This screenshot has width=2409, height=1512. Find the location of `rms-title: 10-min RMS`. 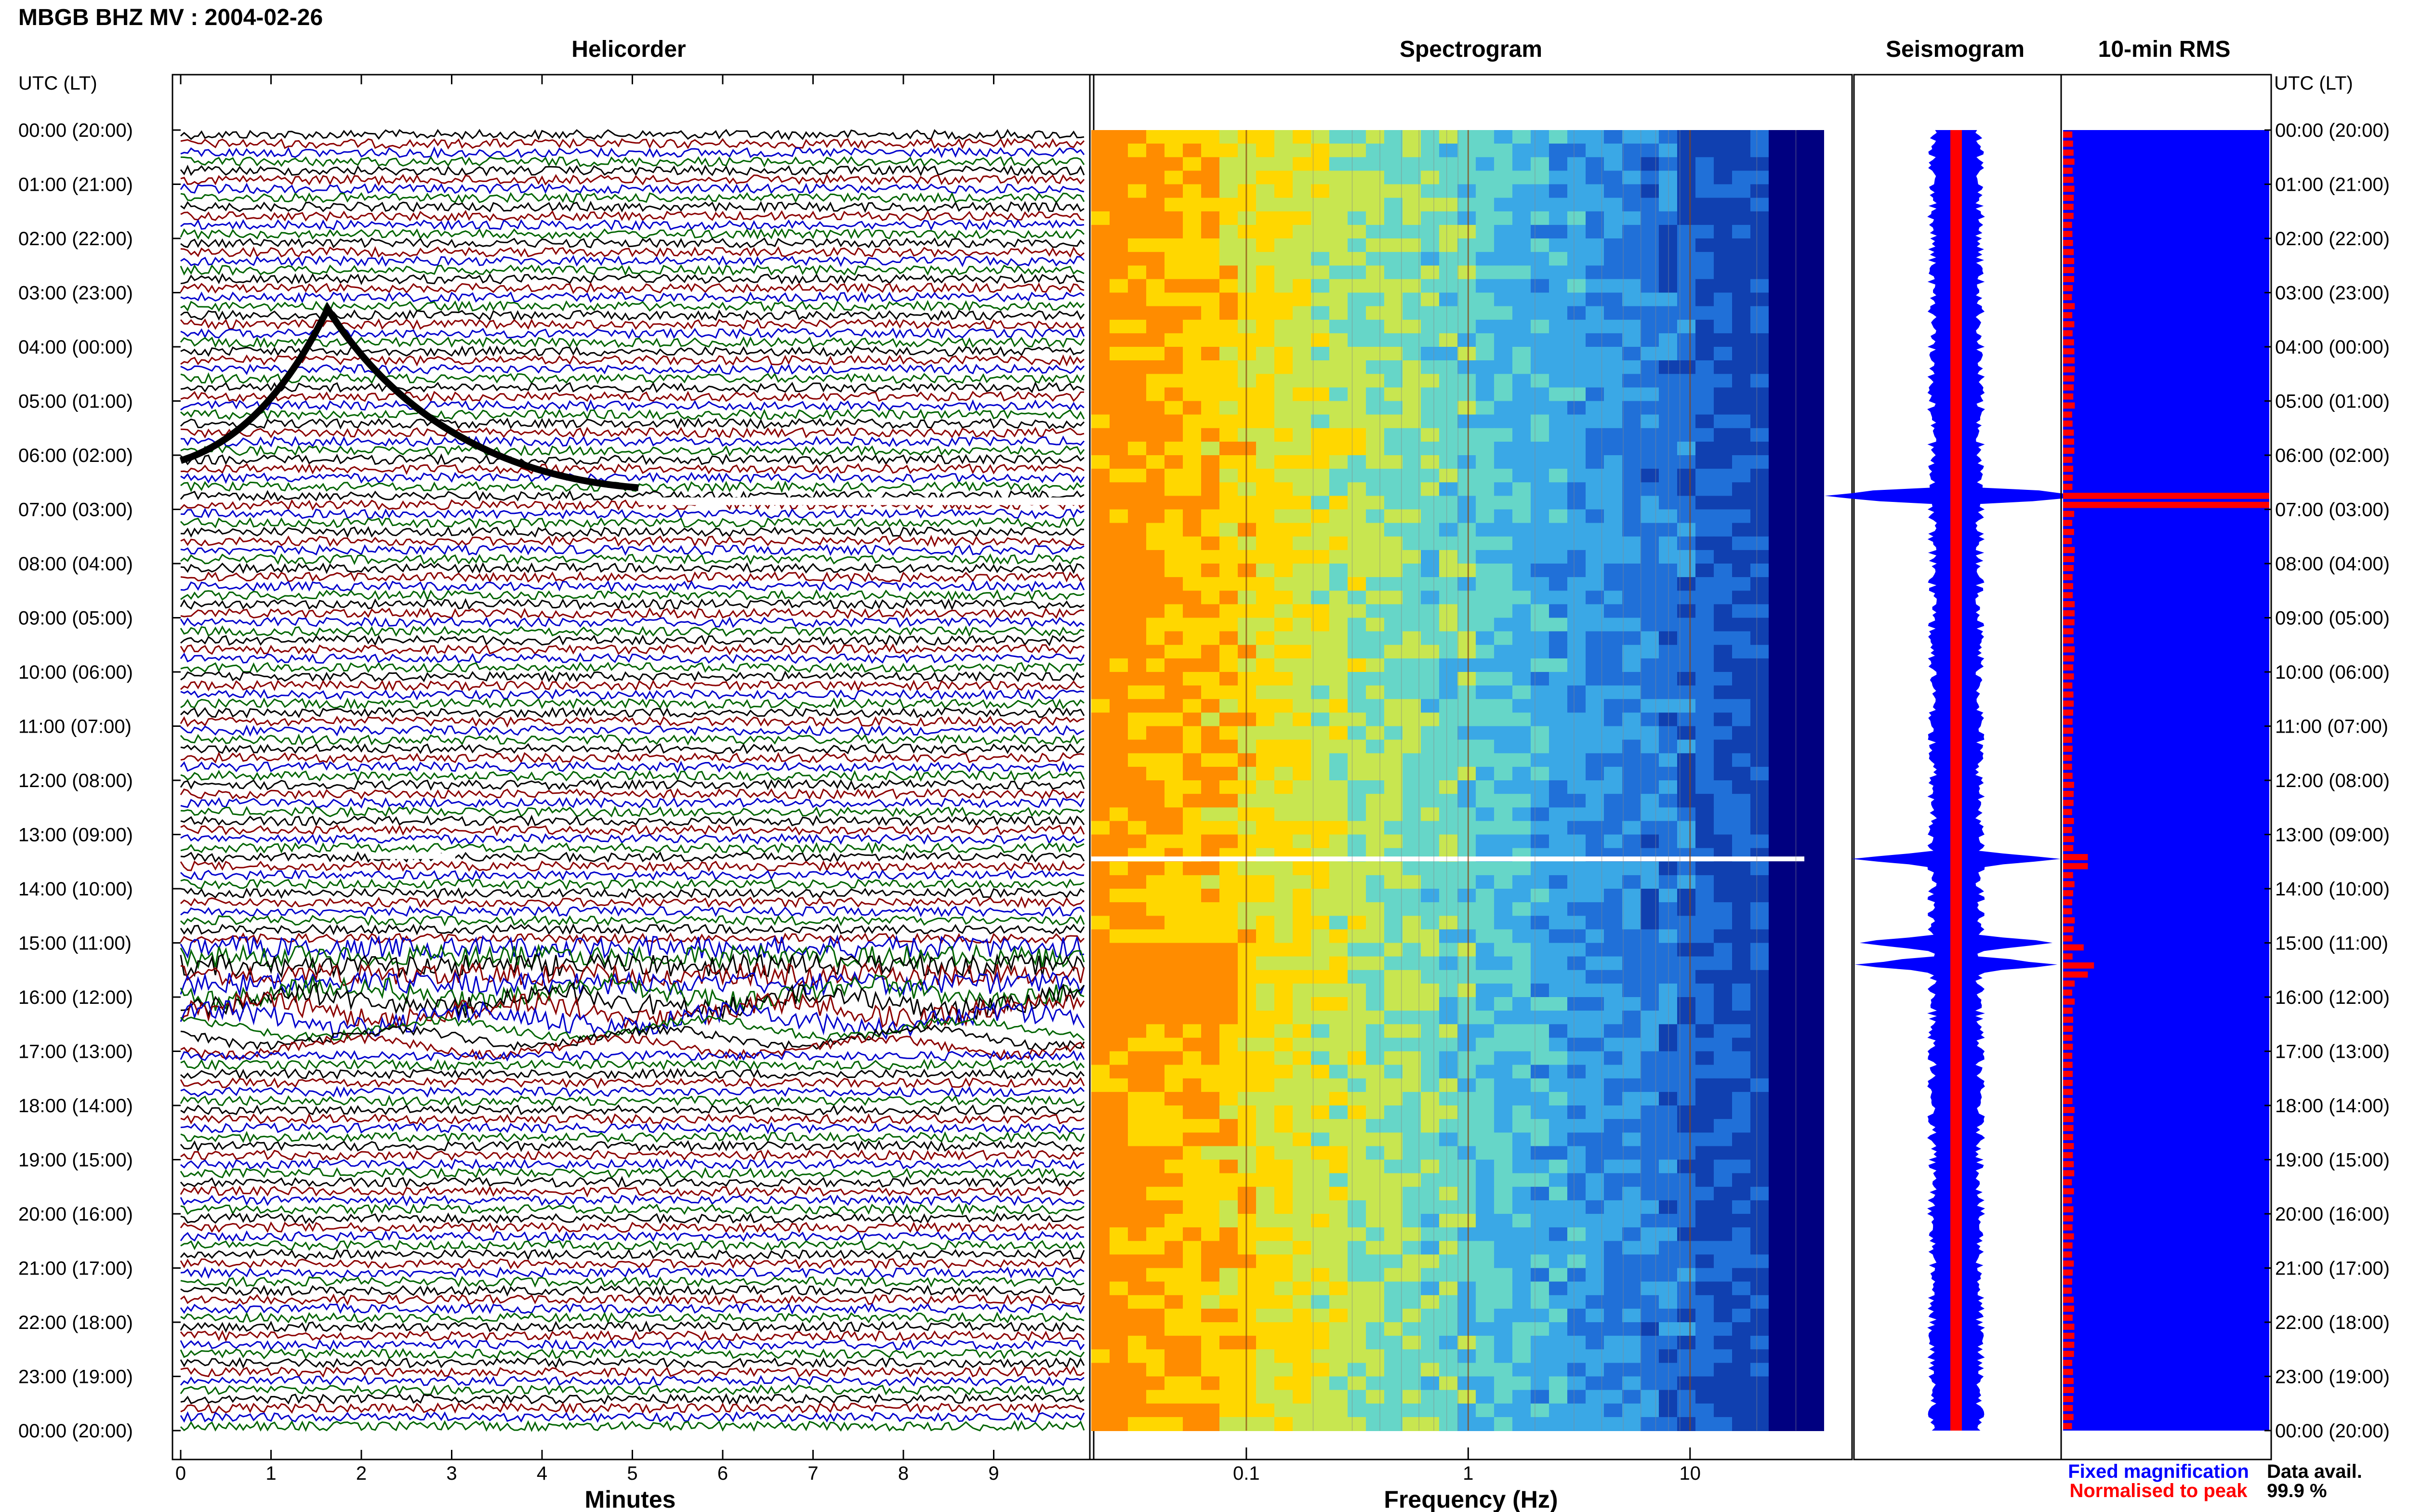

rms-title: 10-min RMS is located at coordinates (2164, 49).